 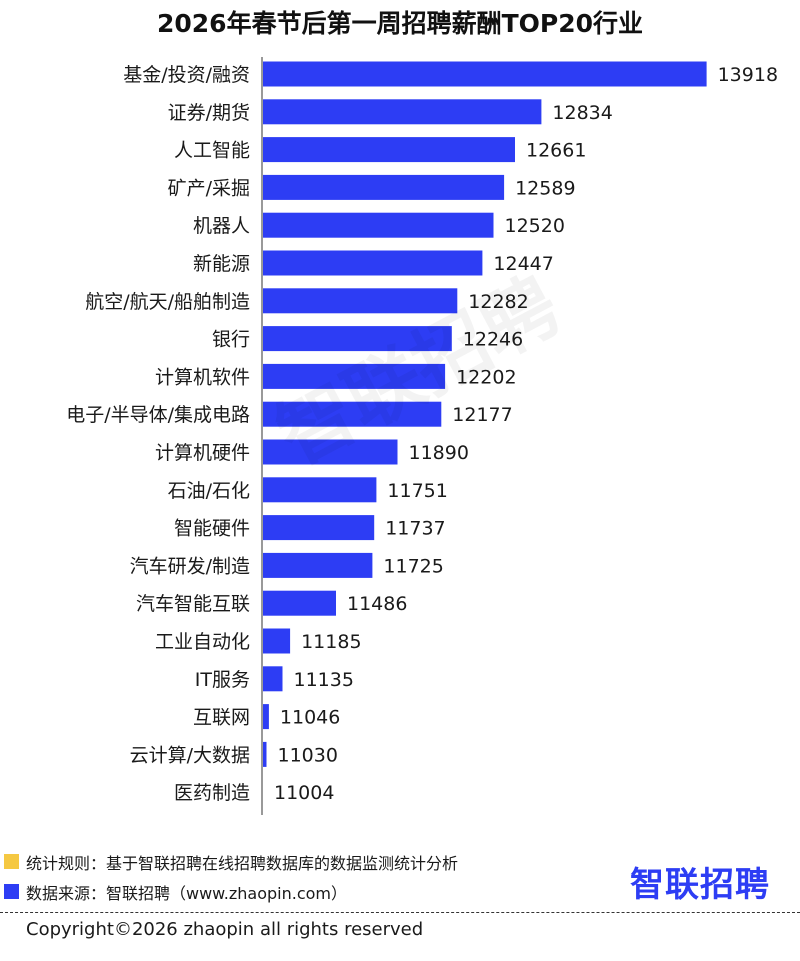 What do you see at coordinates (700, 885) in the screenshot?
I see `zhaopin-logo: 智联招聘` at bounding box center [700, 885].